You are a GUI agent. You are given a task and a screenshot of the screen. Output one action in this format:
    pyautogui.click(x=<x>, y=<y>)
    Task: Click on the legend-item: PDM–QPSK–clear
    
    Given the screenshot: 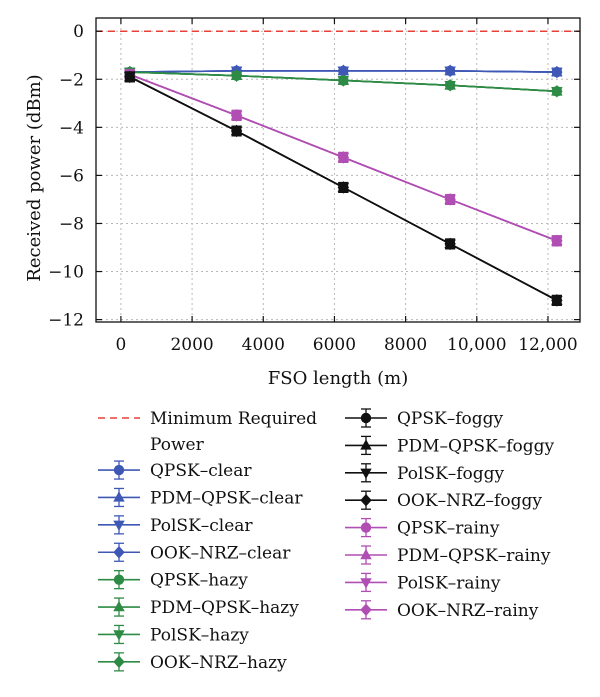 What is the action you would take?
    pyautogui.click(x=200, y=497)
    